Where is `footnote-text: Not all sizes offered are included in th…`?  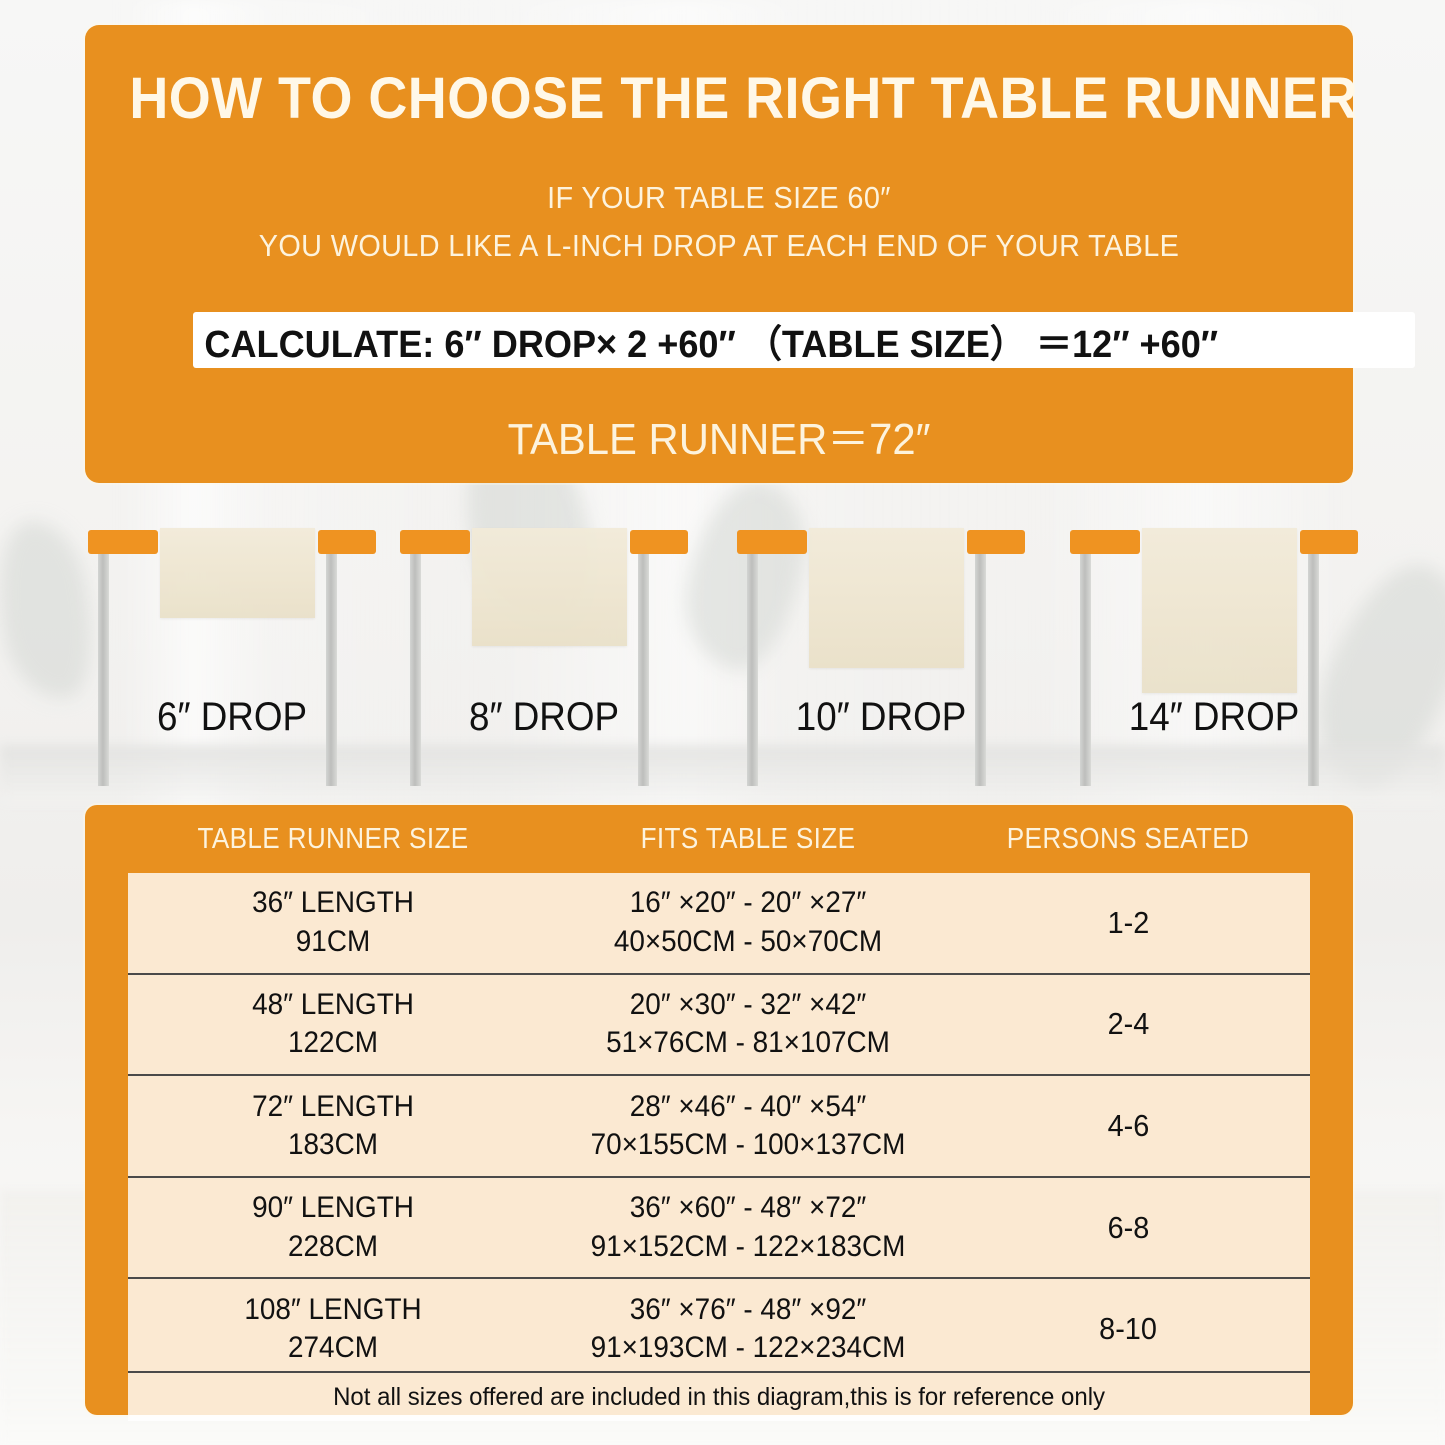
footnote-text: Not all sizes offered are included in th… is located at coordinates (719, 1396).